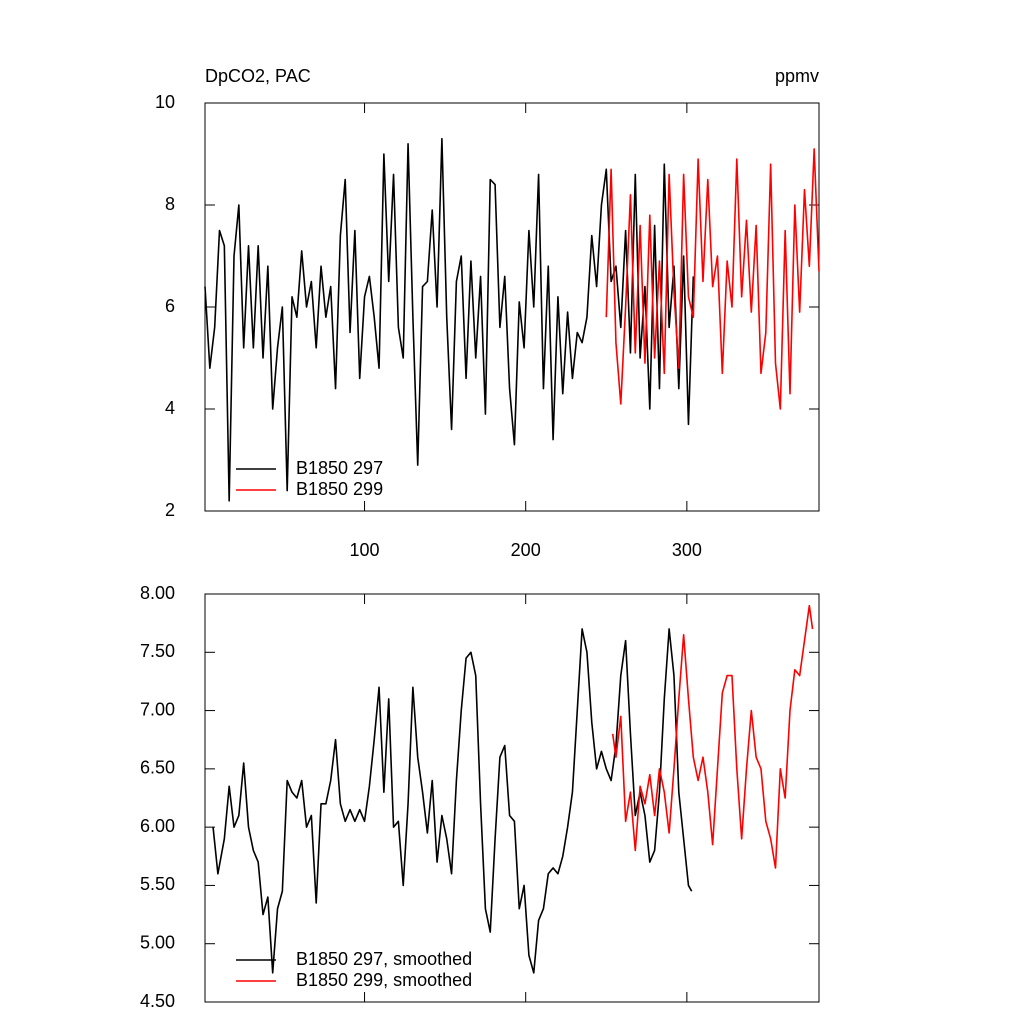  I want to click on legend-label: B1850 299, smoothed, so click(384, 980).